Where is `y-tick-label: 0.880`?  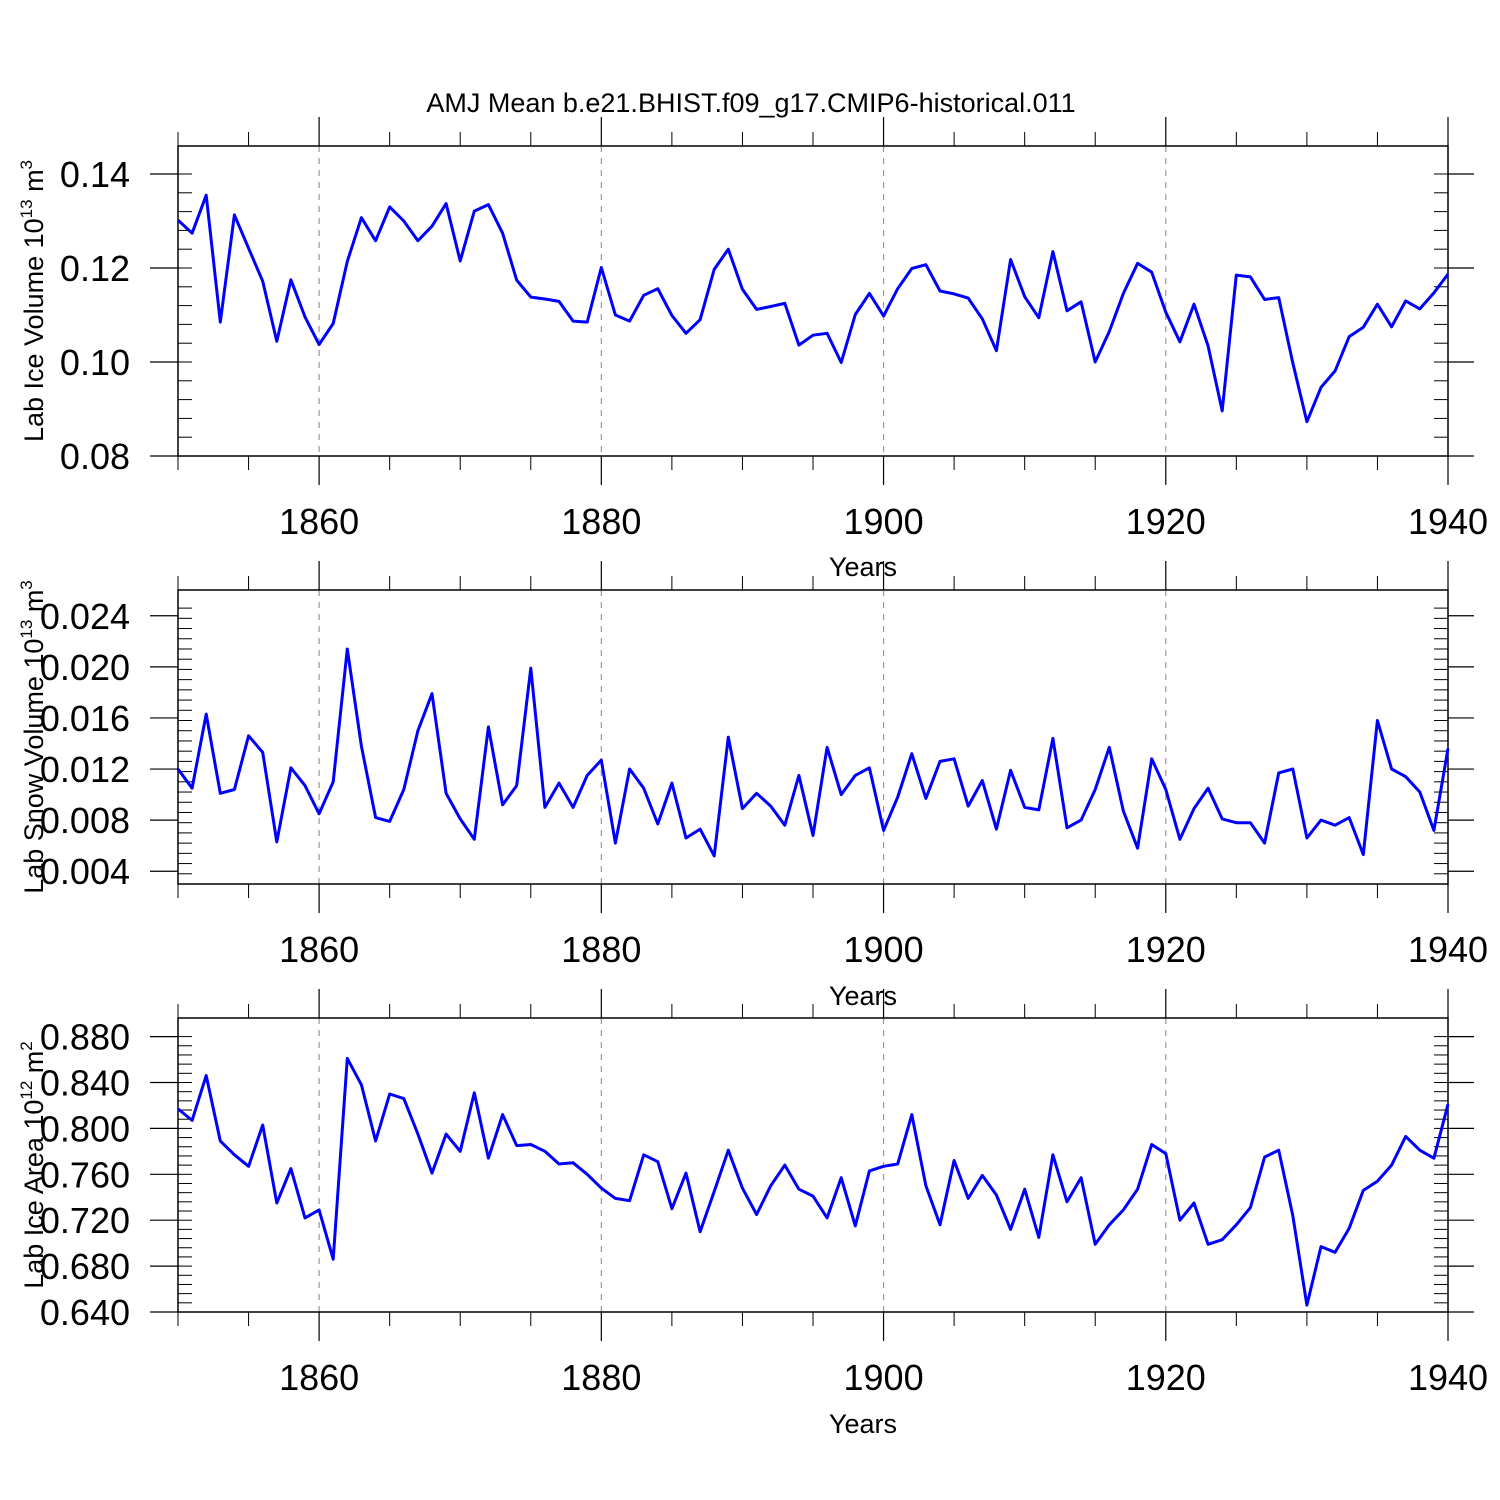
y-tick-label: 0.880 is located at coordinates (85, 1037).